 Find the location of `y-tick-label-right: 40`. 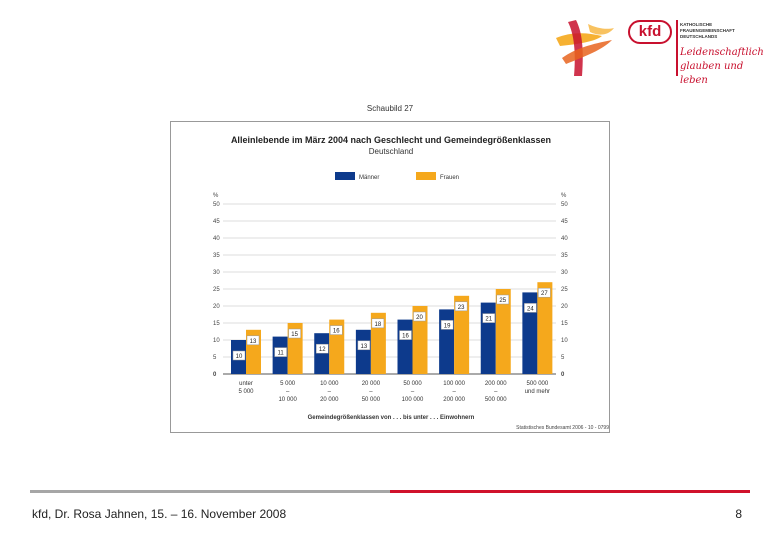

y-tick-label-right: 40 is located at coordinates (564, 239).